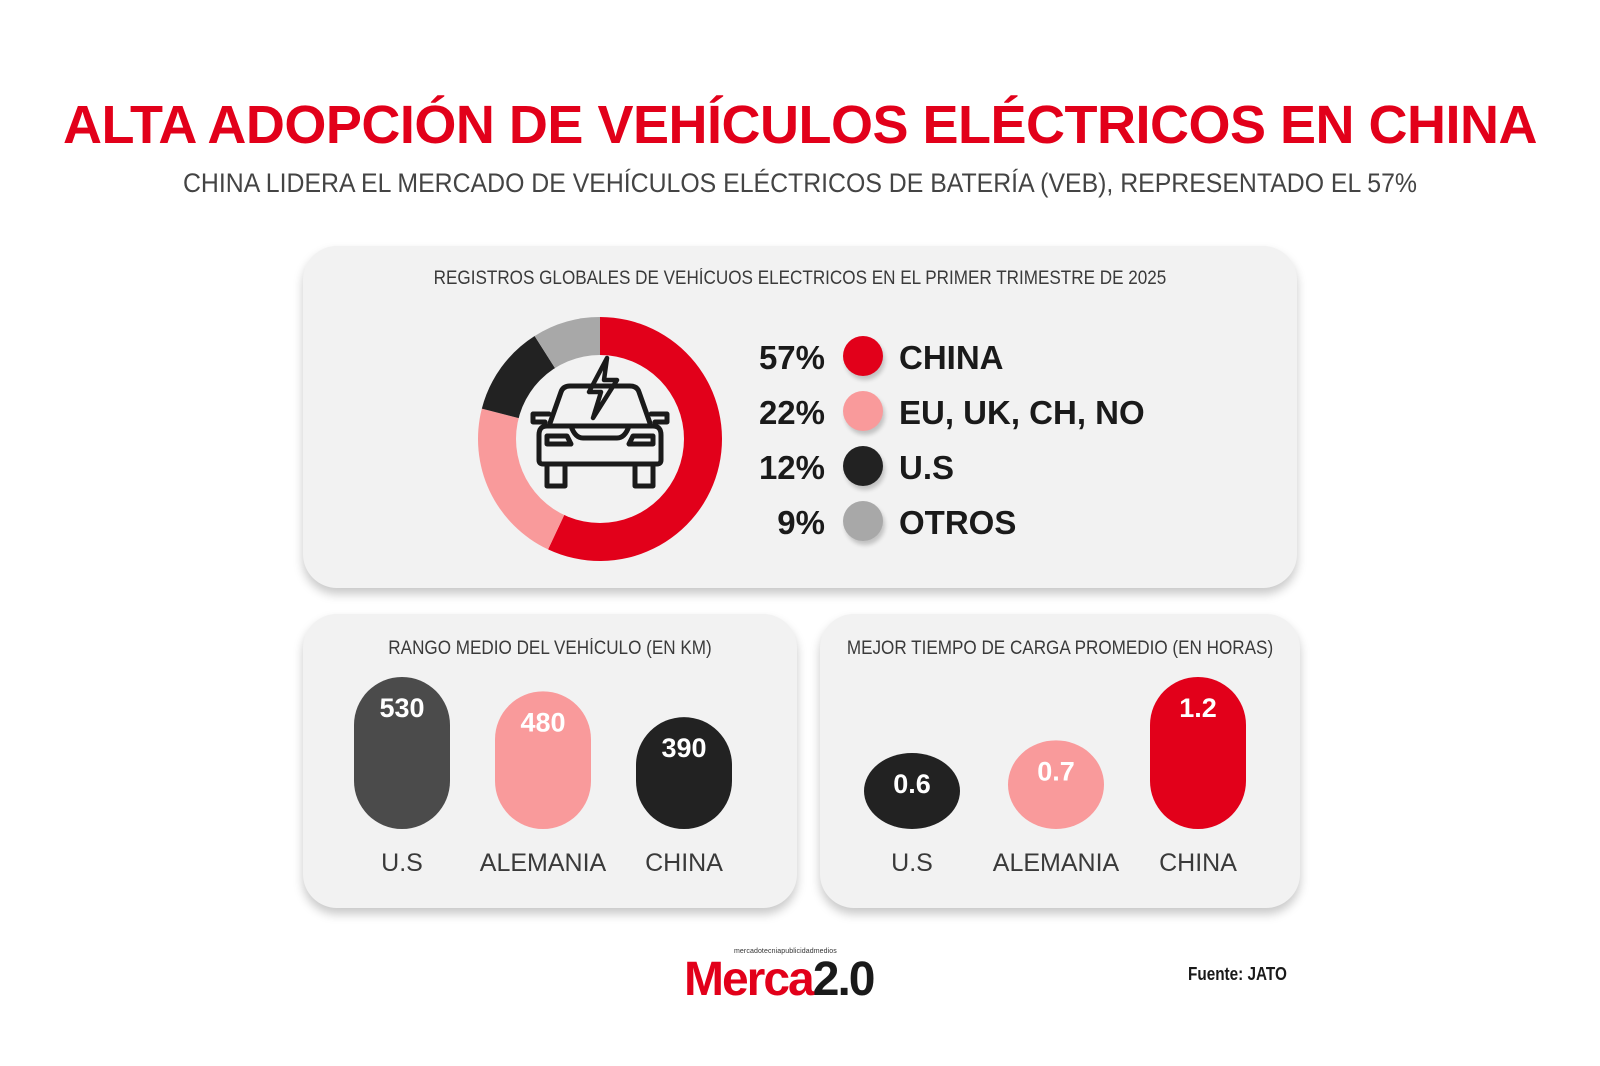 The width and height of the screenshot is (1600, 1066). I want to click on logo-word-black: 2.0, so click(844, 979).